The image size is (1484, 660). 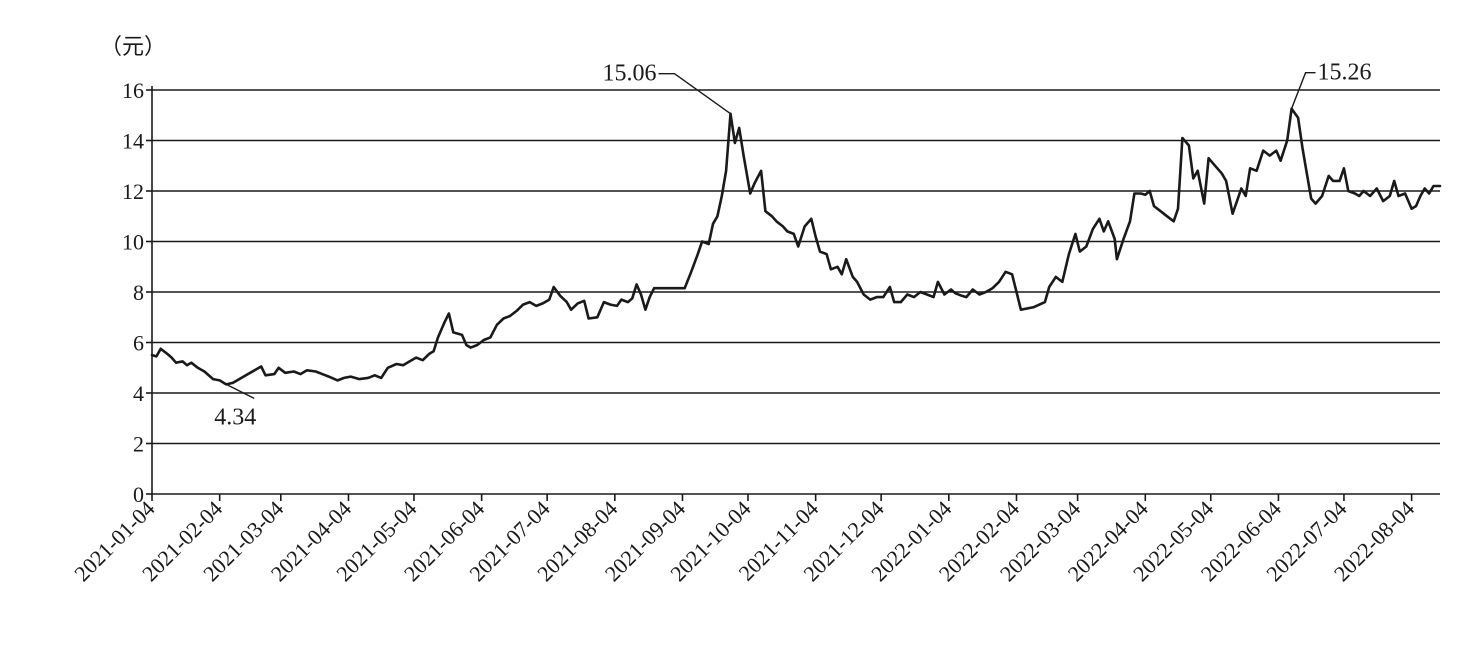 I want to click on annotation-label: 15.06, so click(x=630, y=74).